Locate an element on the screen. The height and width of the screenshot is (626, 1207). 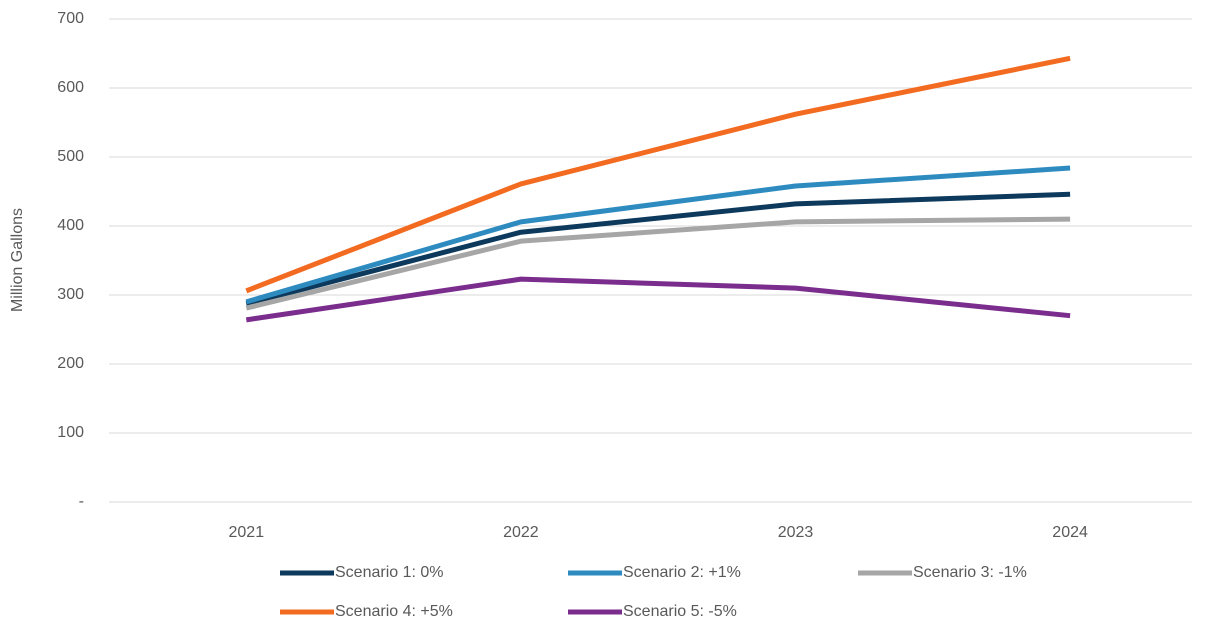
y-axis-label: Million Gallons is located at coordinates (17, 260).